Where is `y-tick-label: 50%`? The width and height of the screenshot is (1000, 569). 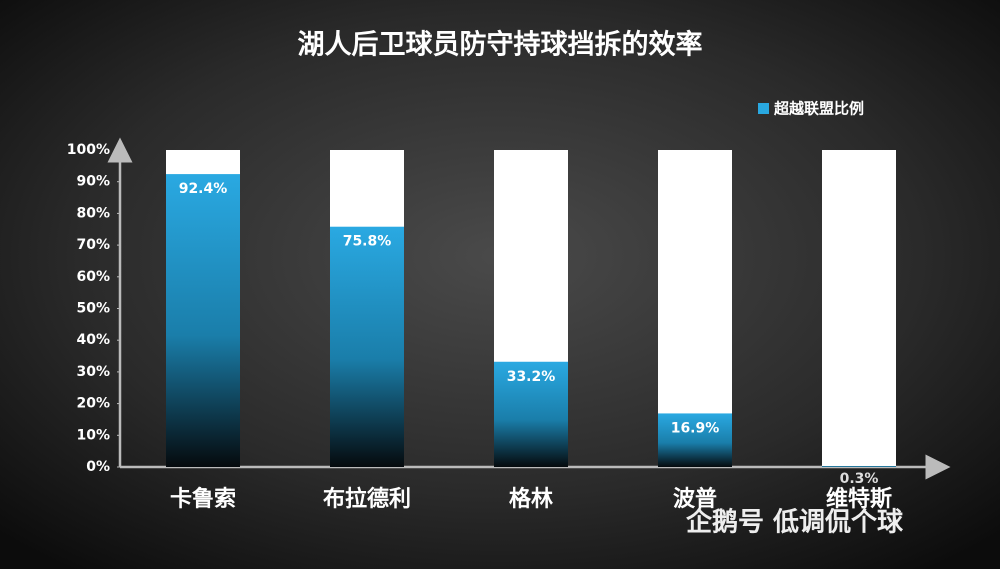 y-tick-label: 50% is located at coordinates (93, 309).